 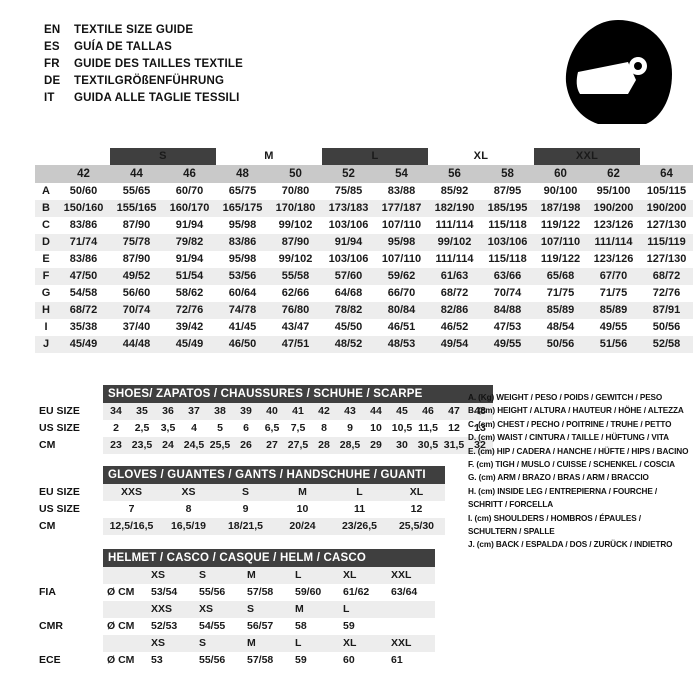 What do you see at coordinates (123, 47) in the screenshot?
I see `language-title: GUÍA DE TALLAS` at bounding box center [123, 47].